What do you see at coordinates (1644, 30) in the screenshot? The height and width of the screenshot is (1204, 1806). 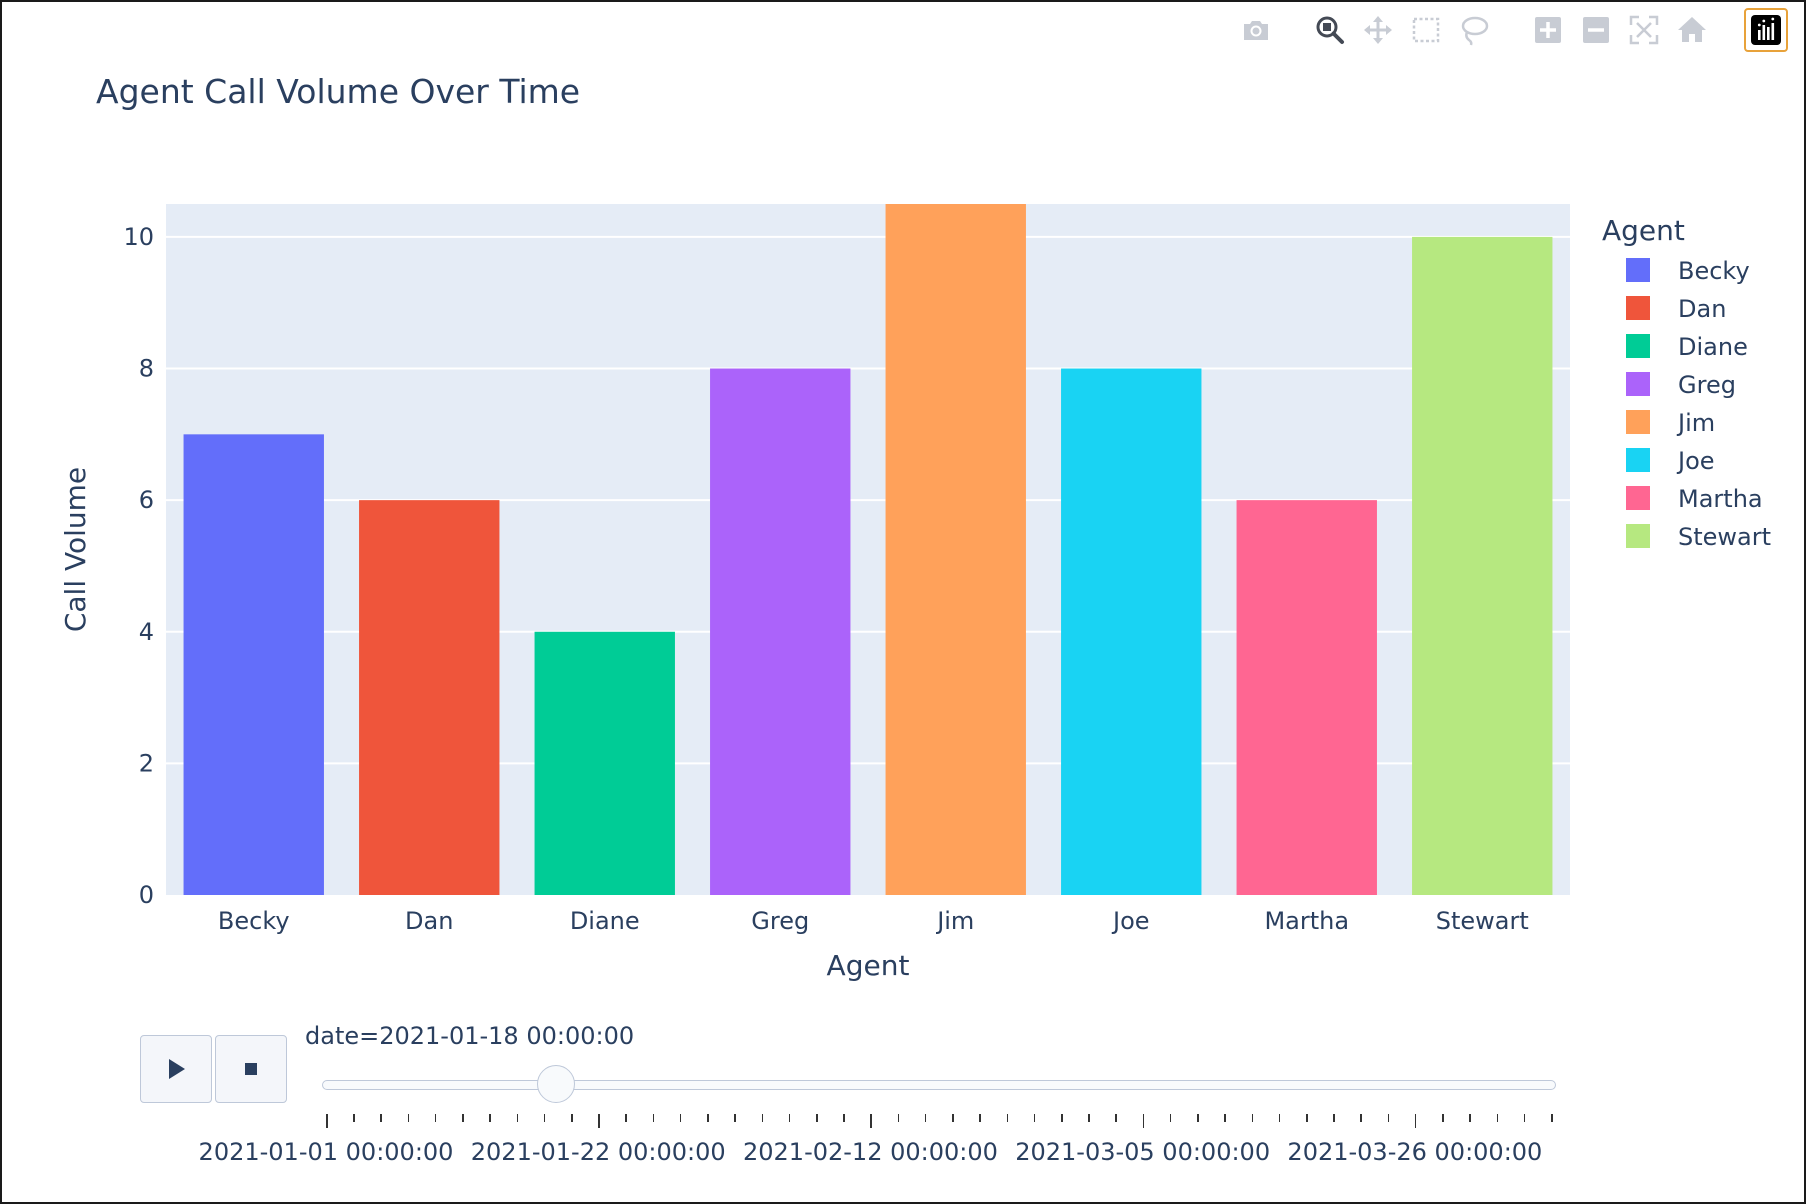 I see `autoscale-icon` at bounding box center [1644, 30].